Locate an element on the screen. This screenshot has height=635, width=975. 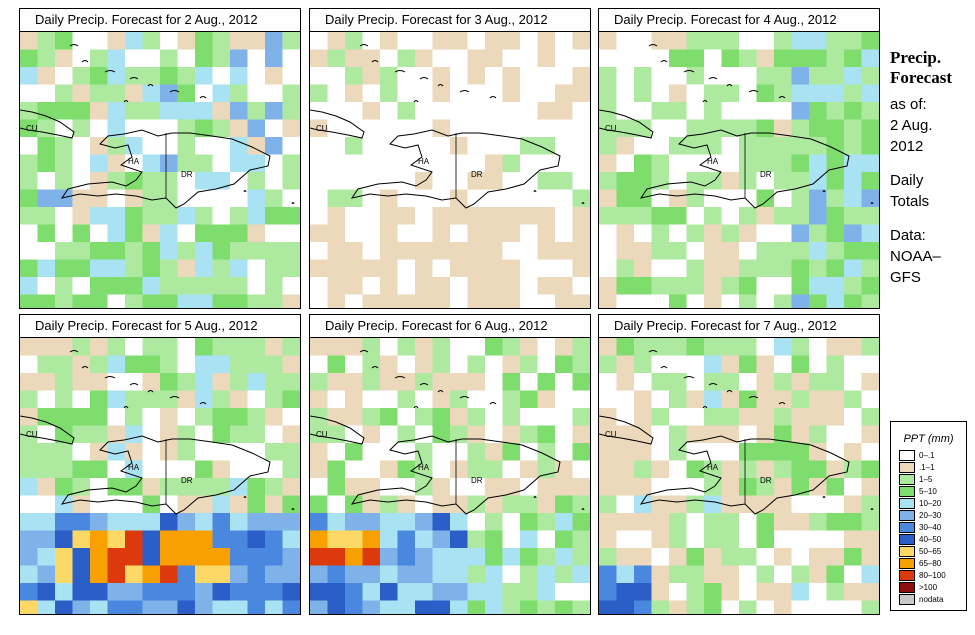
cuba-label: CU is located at coordinates (322, 434).